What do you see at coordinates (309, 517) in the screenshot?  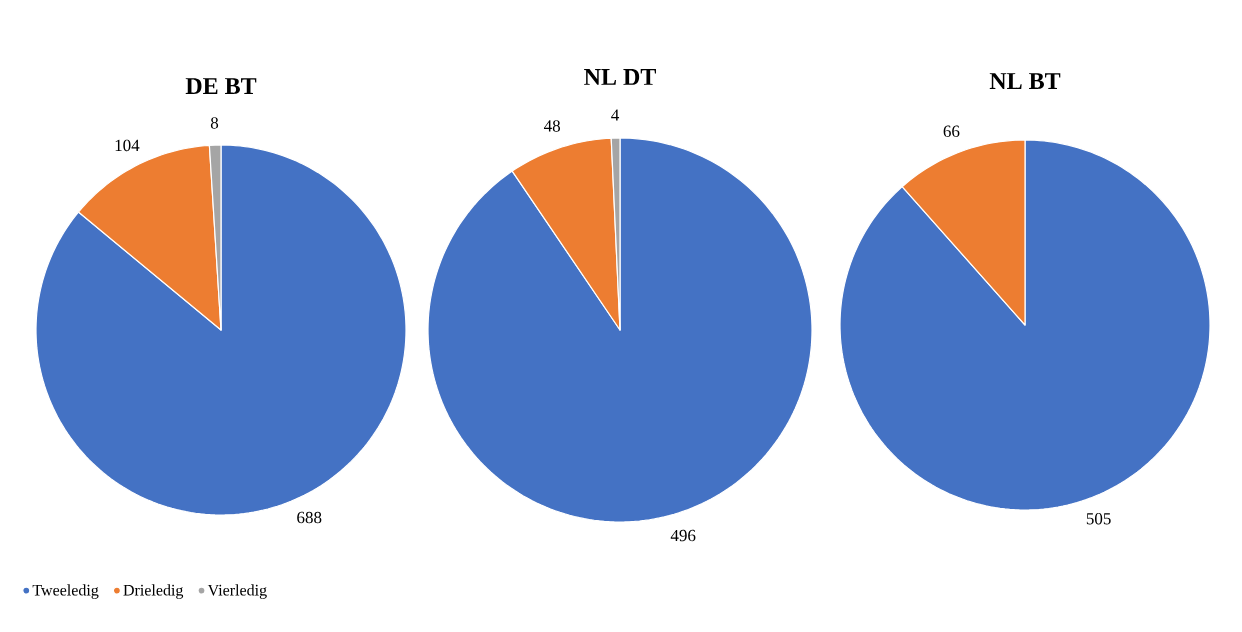 I see `data-label: 688` at bounding box center [309, 517].